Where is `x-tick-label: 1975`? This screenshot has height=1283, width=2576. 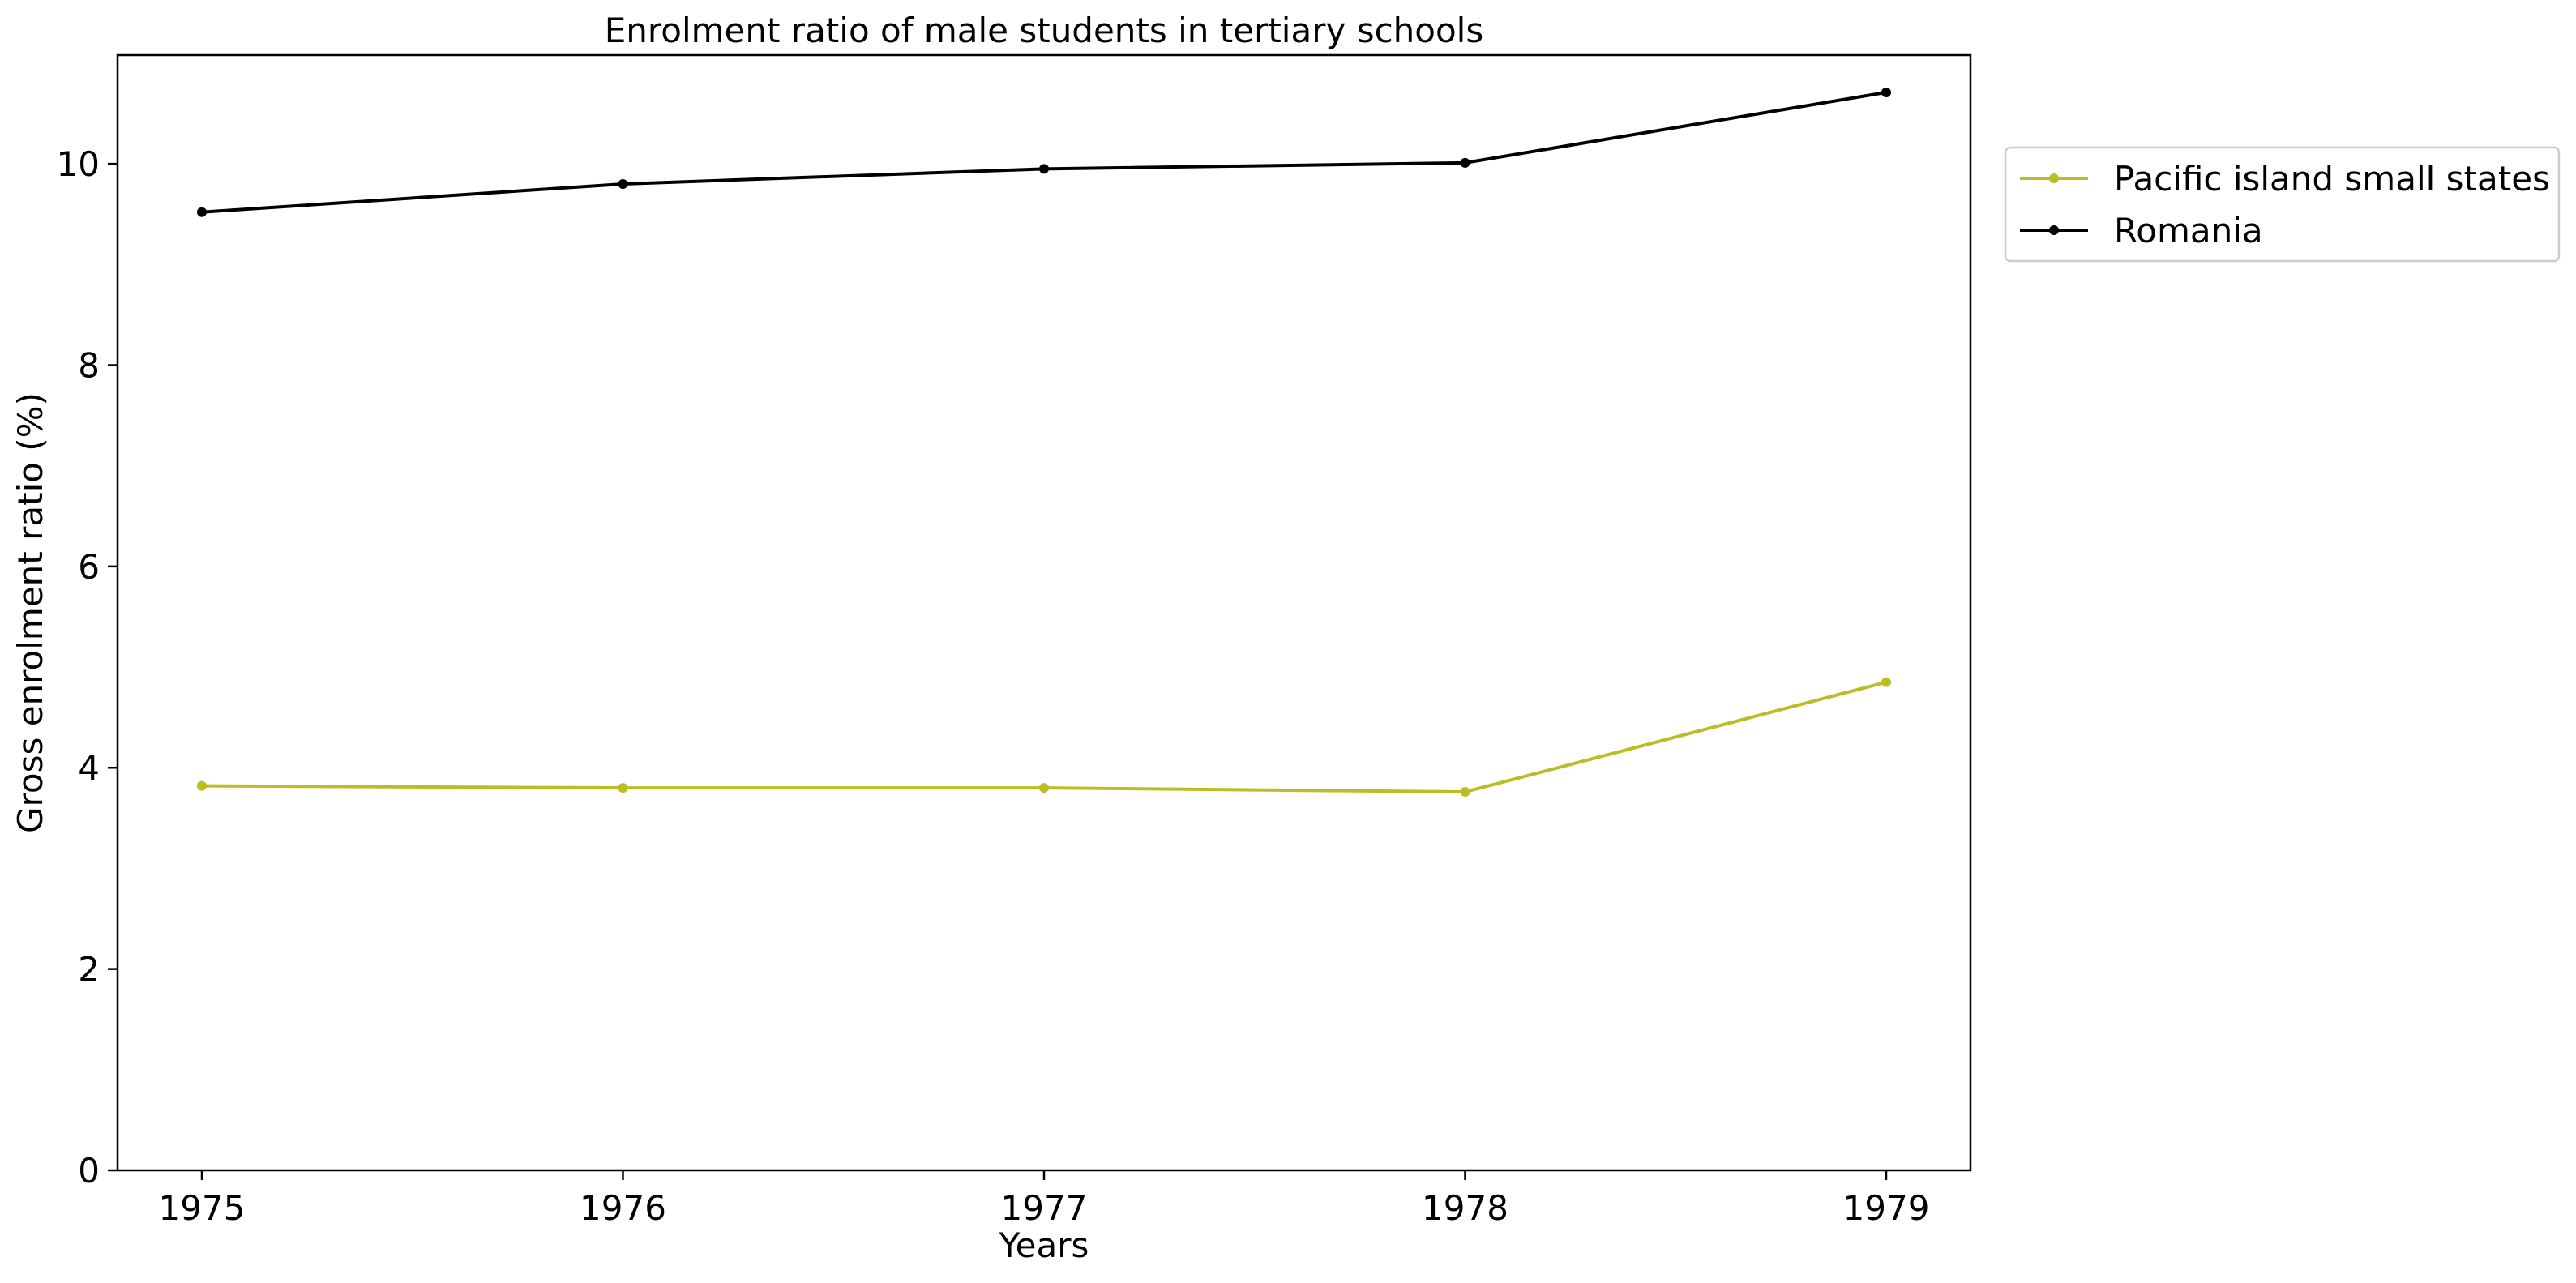 x-tick-label: 1975 is located at coordinates (202, 1208).